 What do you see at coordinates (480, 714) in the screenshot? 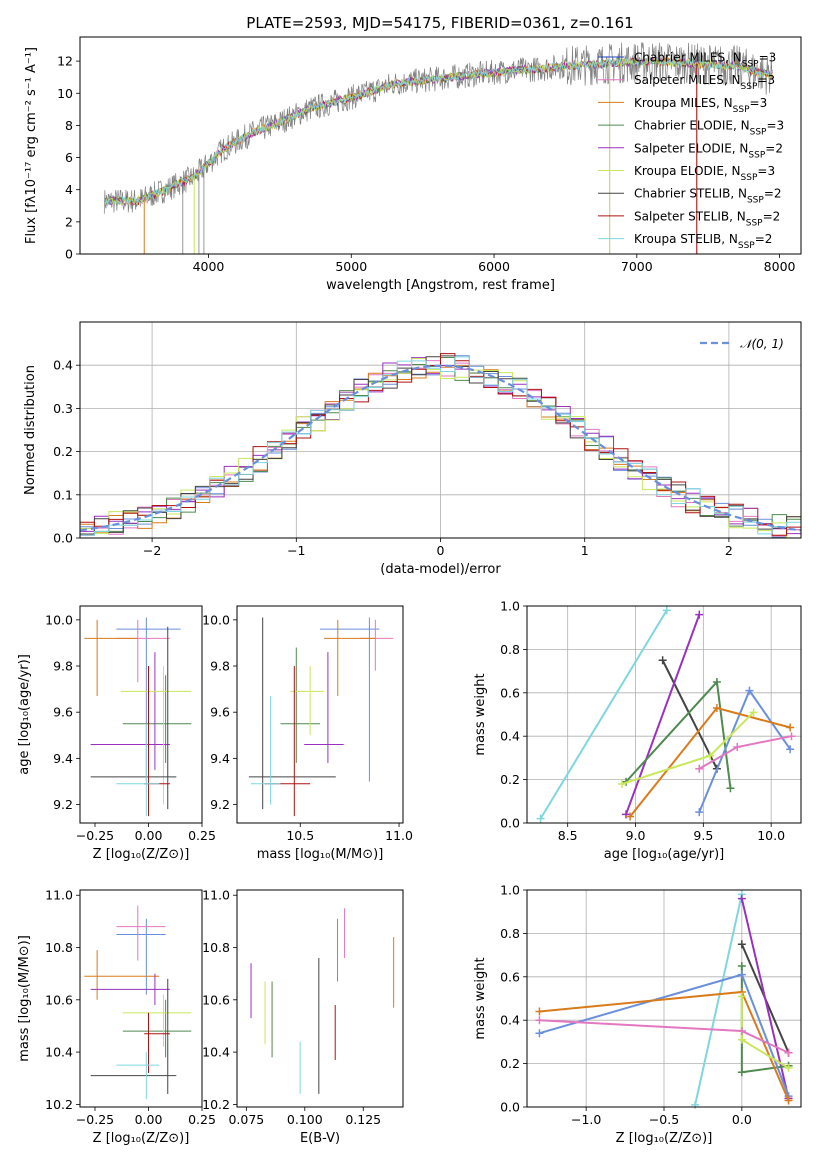
I see `y-axis-label: mass weight` at bounding box center [480, 714].